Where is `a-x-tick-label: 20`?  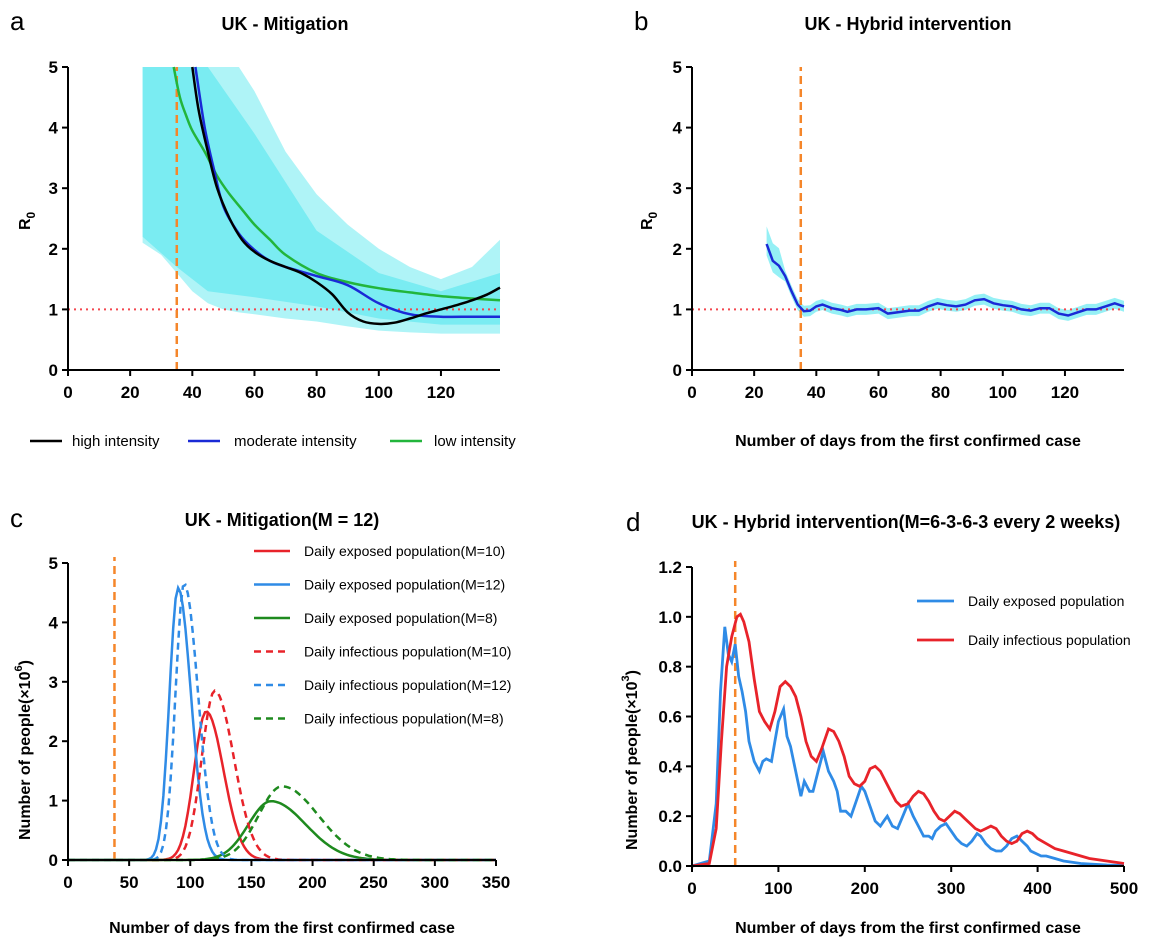 a-x-tick-label: 20 is located at coordinates (130, 392).